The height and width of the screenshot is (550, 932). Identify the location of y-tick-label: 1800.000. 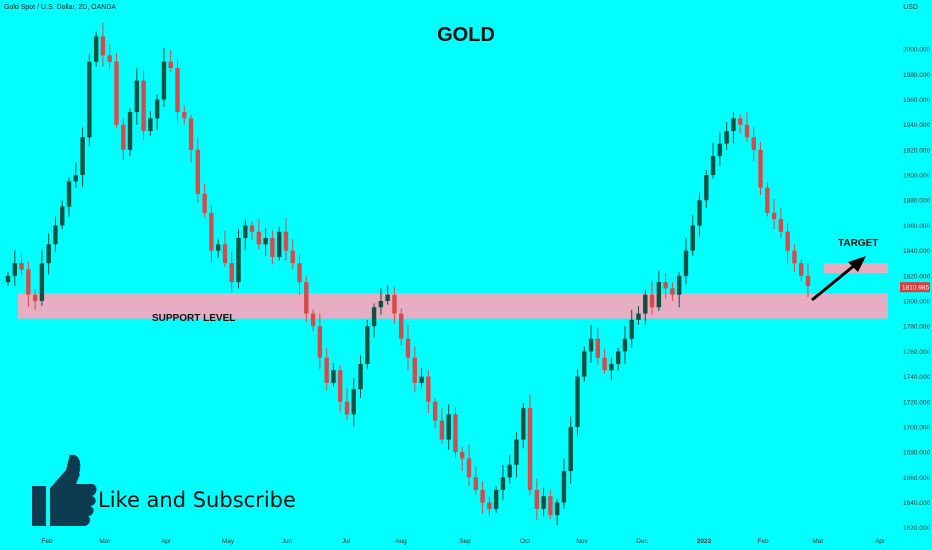
(916, 301).